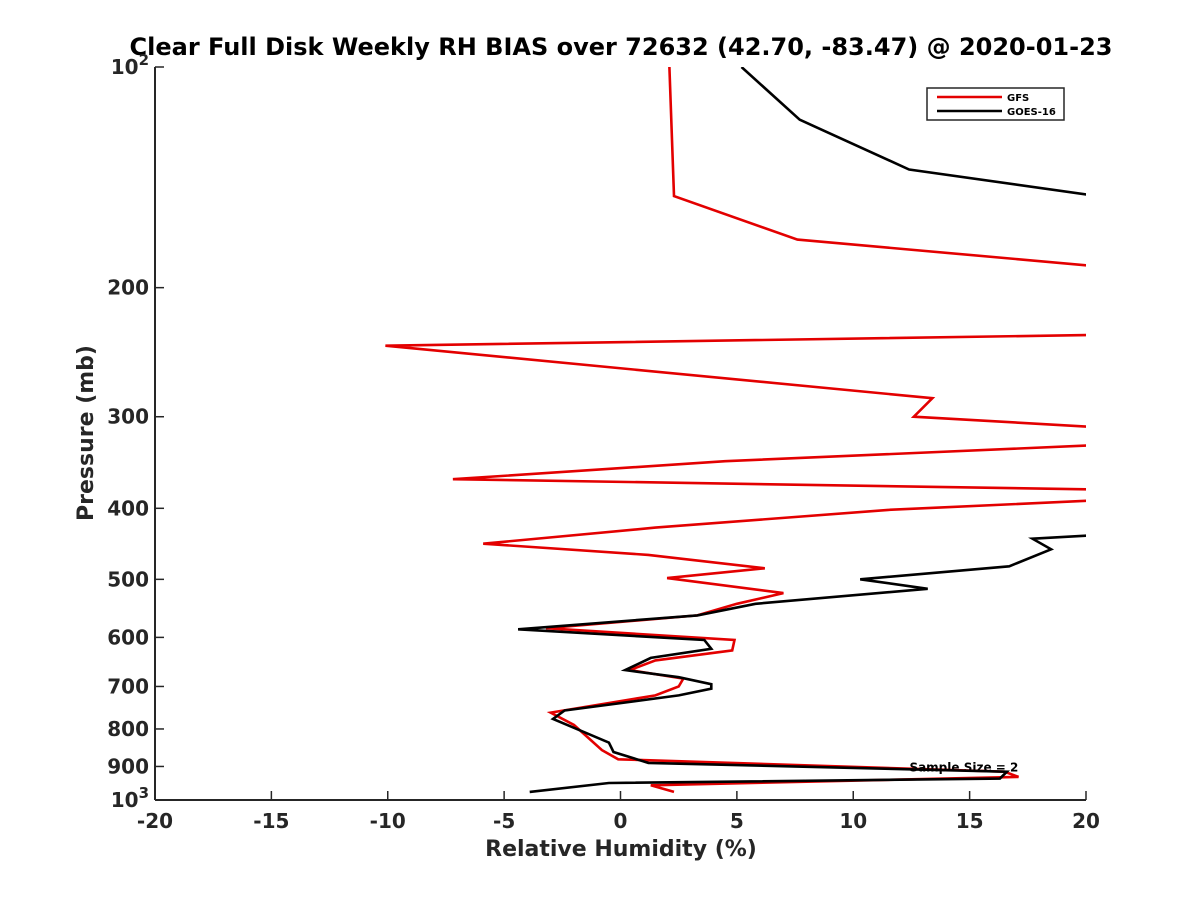 The height and width of the screenshot is (900, 1200). What do you see at coordinates (130, 798) in the screenshot?
I see `y-tick-label: 10³` at bounding box center [130, 798].